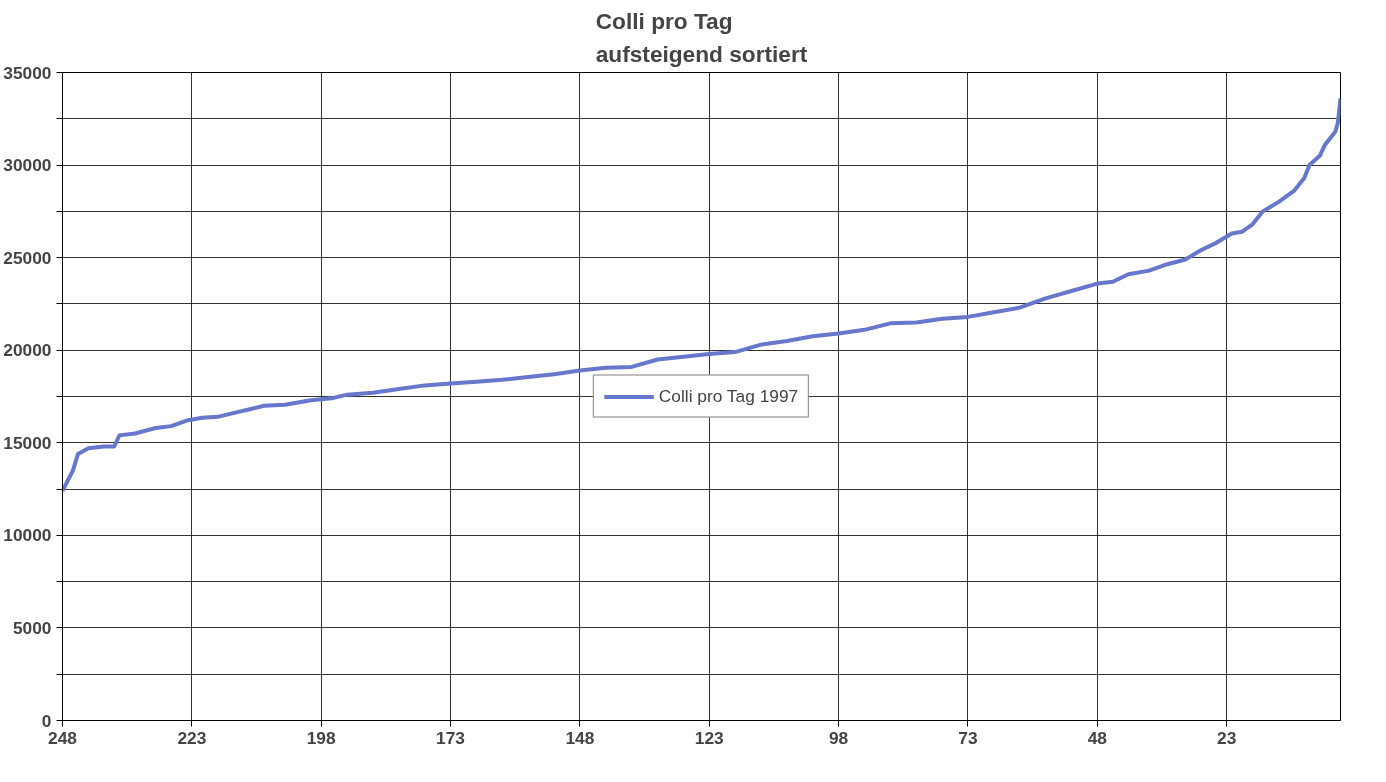  Describe the element at coordinates (968, 737) in the screenshot. I see `x-tick-label: 73` at that location.